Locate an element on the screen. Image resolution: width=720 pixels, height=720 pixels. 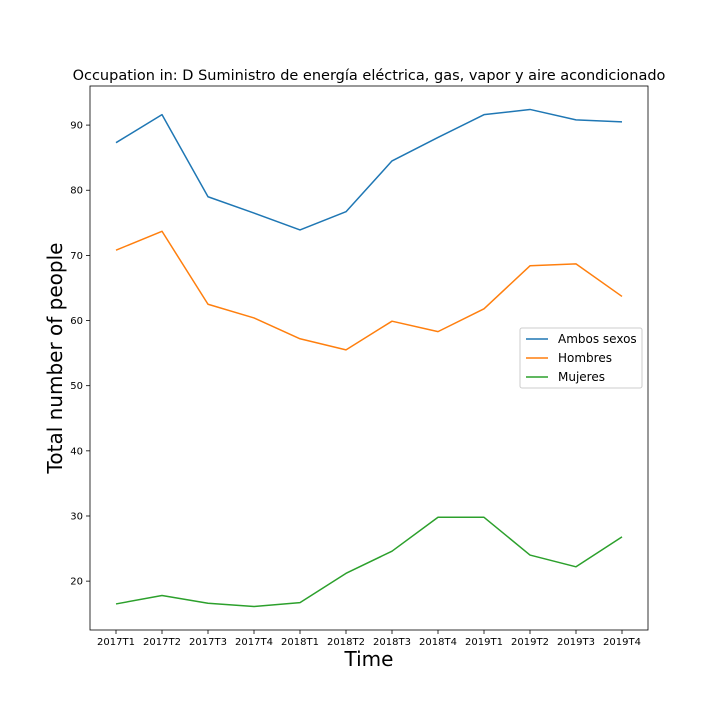
x-axis-label: Time is located at coordinates (369, 659).